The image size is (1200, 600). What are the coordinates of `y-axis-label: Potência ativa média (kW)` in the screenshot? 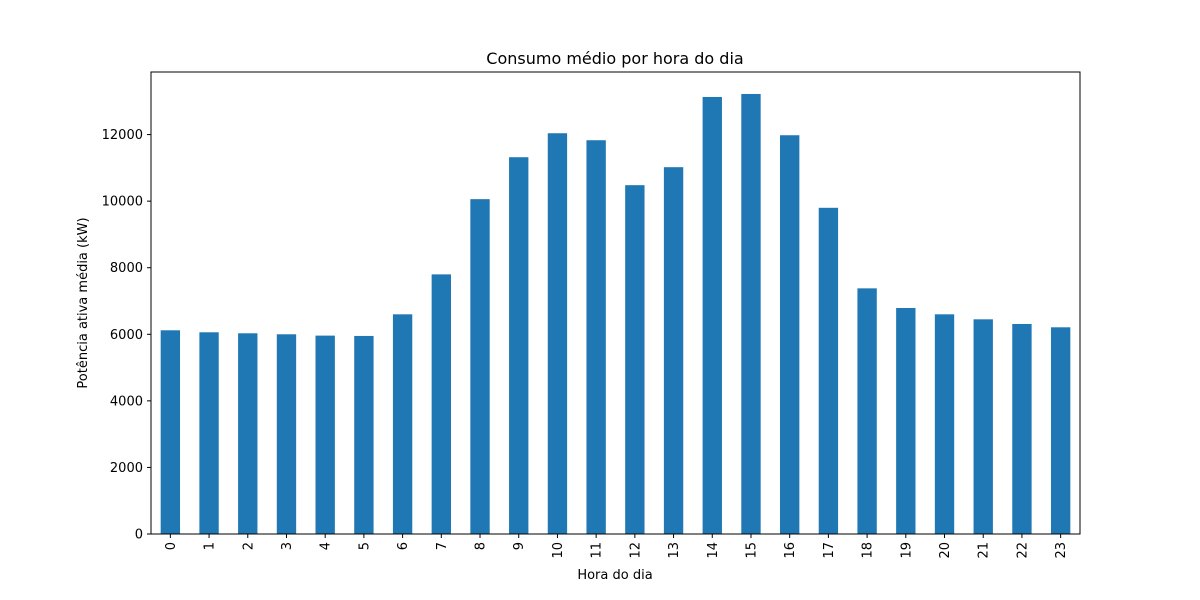 It's located at (83, 302).